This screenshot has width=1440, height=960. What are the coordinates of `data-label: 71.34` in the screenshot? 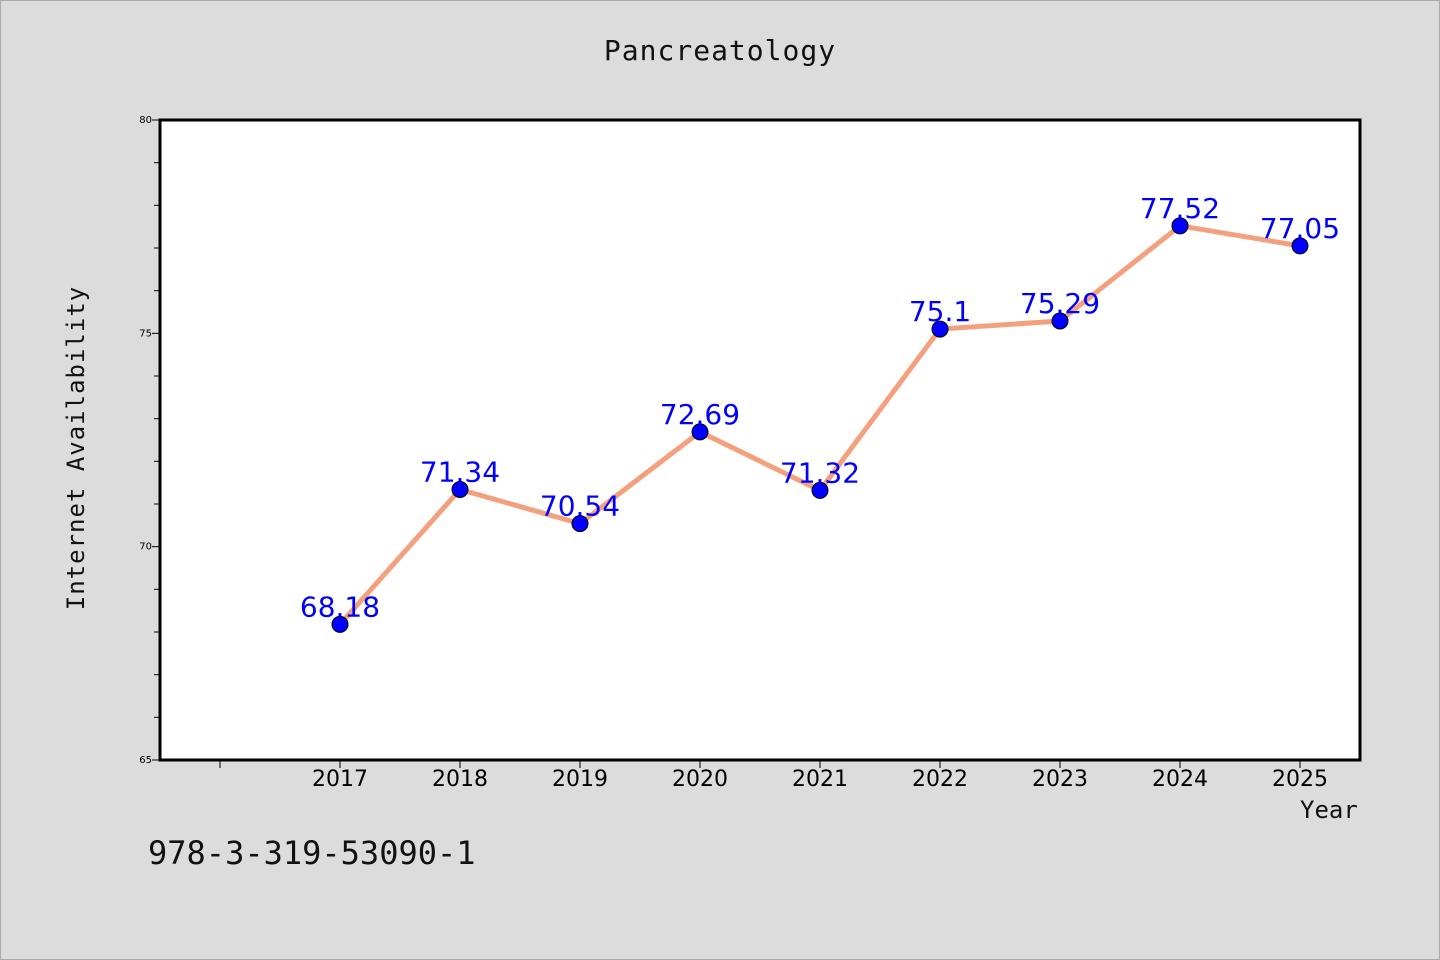 It's located at (460, 471).